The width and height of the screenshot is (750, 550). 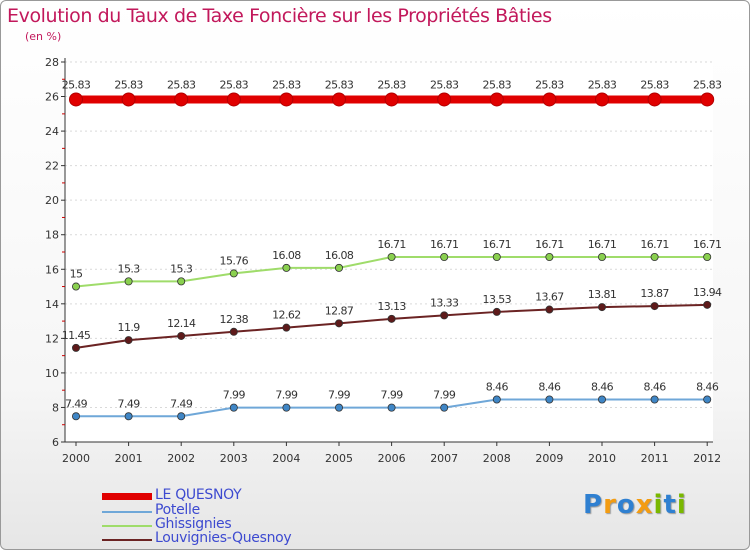 I want to click on legend-label: Potelle, so click(x=177, y=510).